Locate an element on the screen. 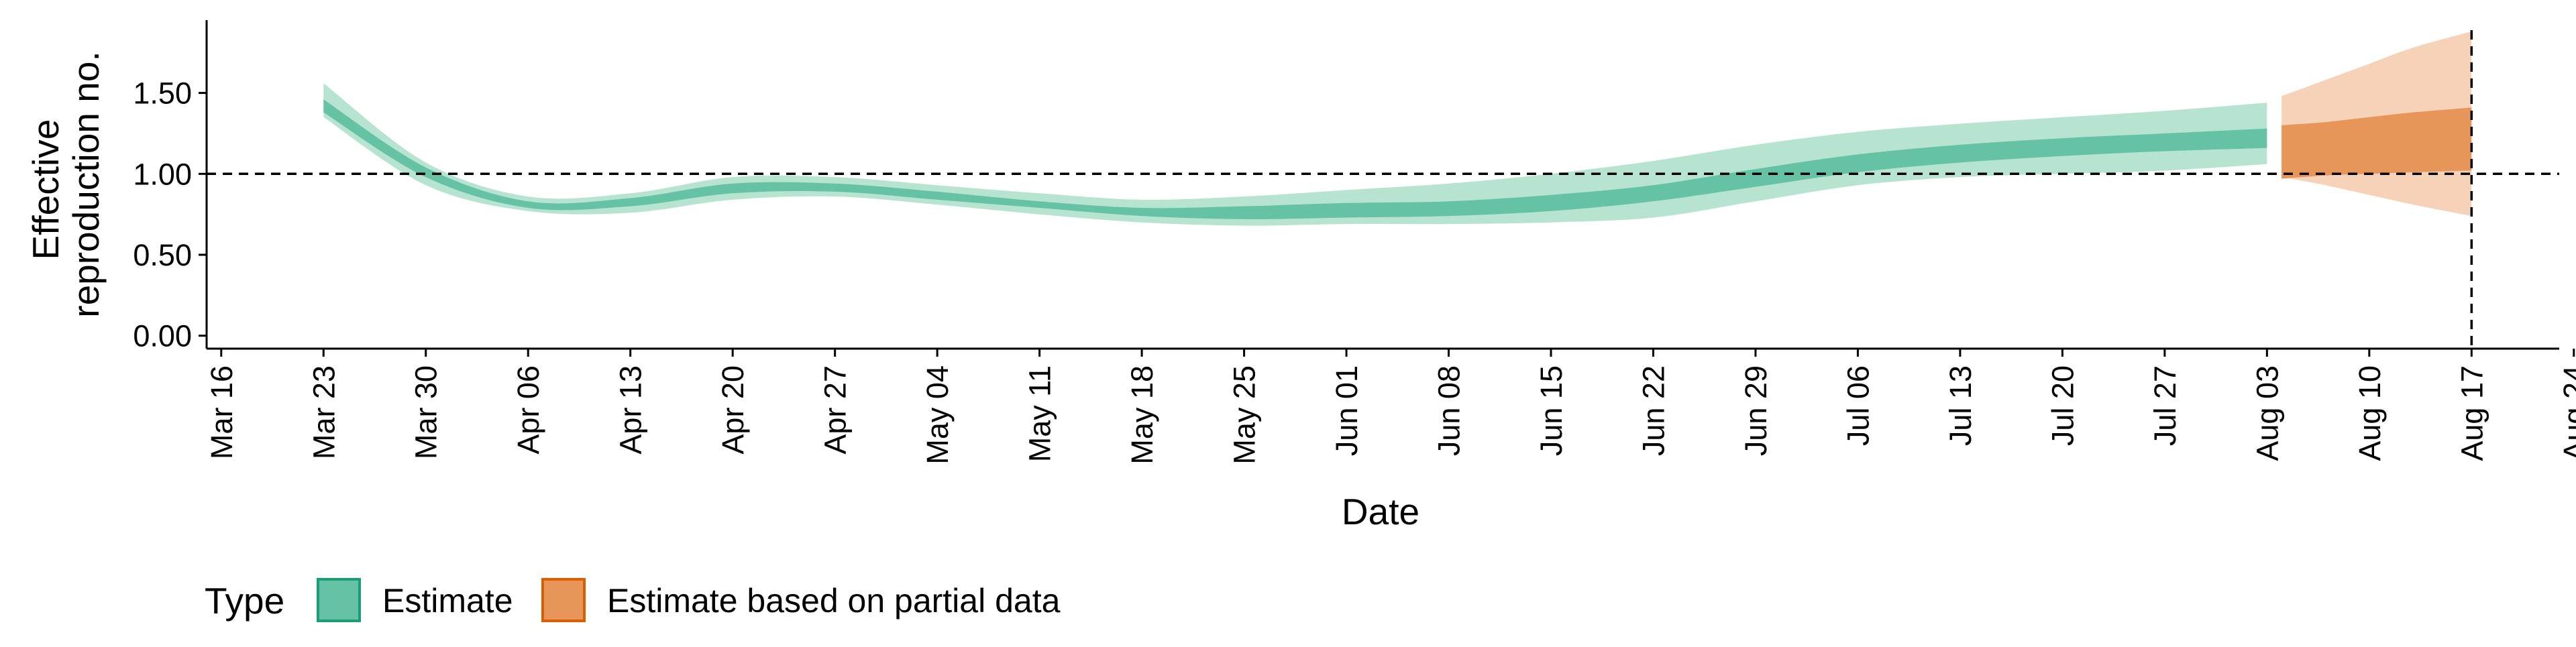 This screenshot has height=647, width=2576. y-axis-ticks: 0.00 0.50 1.00 1.50 is located at coordinates (170, 214).